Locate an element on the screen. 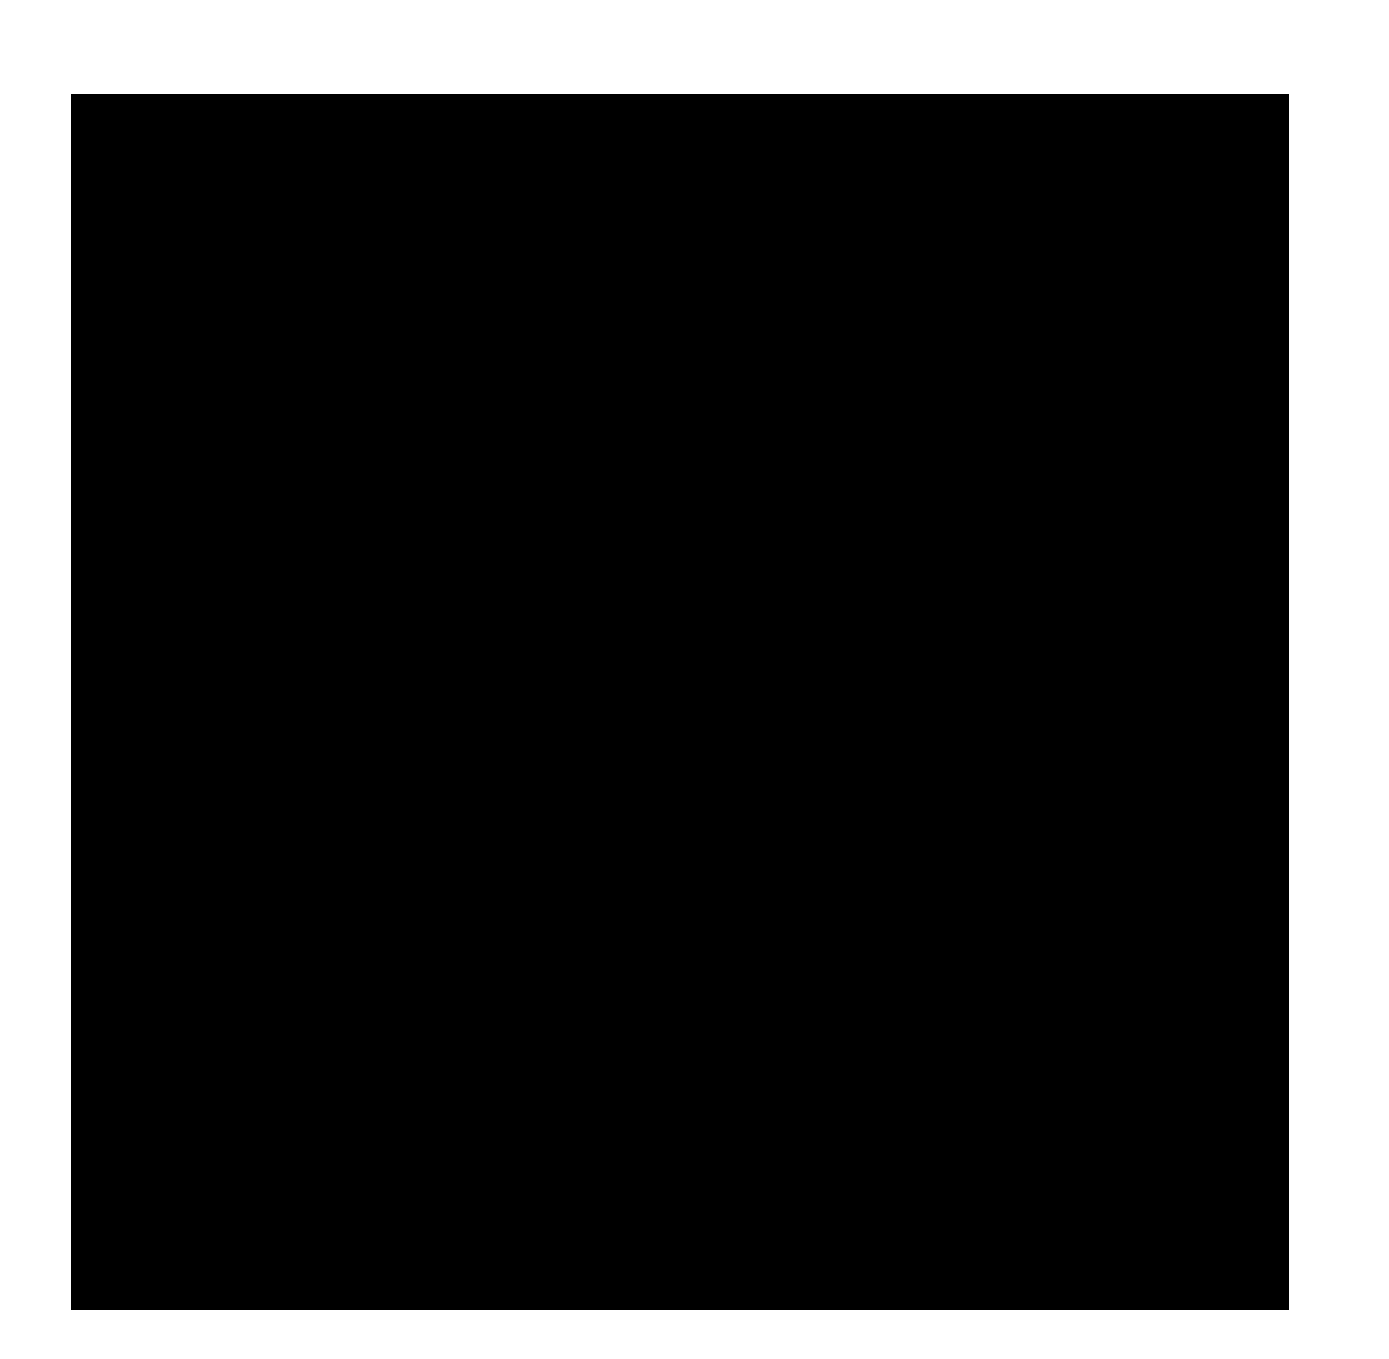 This screenshot has height=1359, width=1389. colorbar is located at coordinates (1311, 702).